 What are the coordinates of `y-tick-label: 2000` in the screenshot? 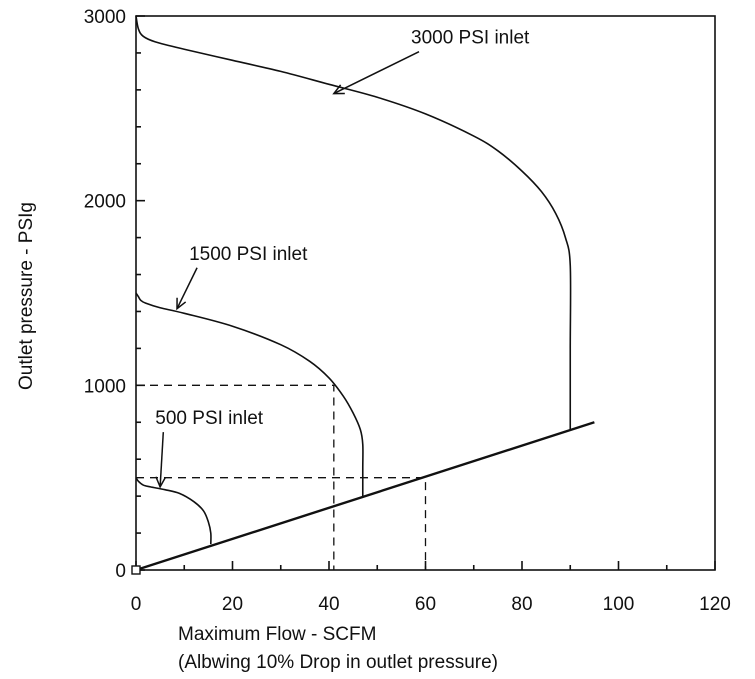 It's located at (105, 202).